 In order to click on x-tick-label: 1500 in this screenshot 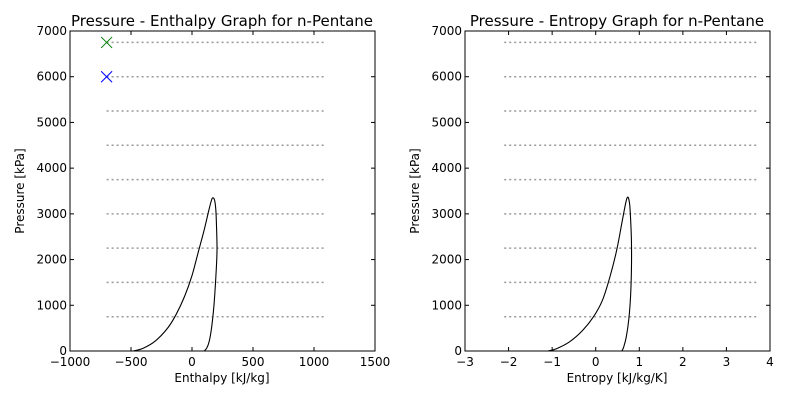, I will do `click(375, 362)`.